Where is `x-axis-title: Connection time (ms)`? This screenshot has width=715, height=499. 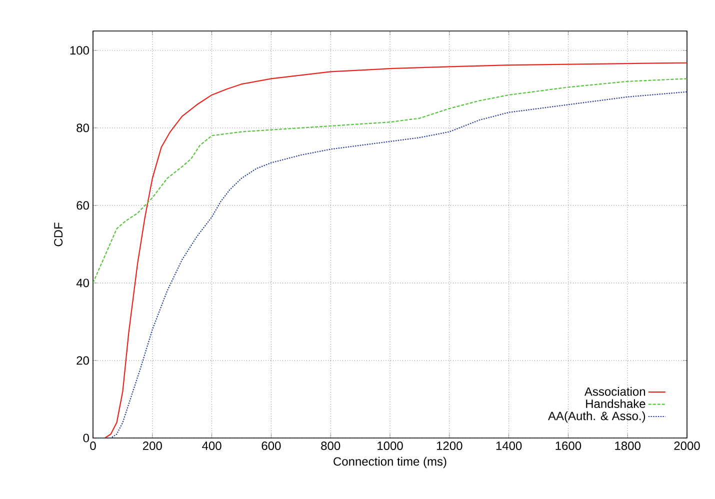 x-axis-title: Connection time (ms) is located at coordinates (390, 462).